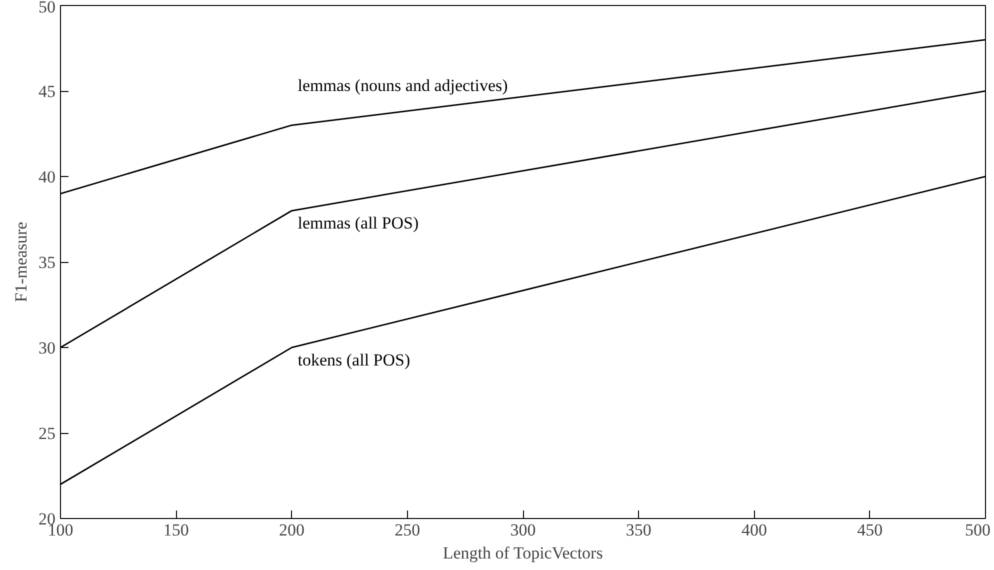  What do you see at coordinates (47, 348) in the screenshot?
I see `y-tick-label: 30` at bounding box center [47, 348].